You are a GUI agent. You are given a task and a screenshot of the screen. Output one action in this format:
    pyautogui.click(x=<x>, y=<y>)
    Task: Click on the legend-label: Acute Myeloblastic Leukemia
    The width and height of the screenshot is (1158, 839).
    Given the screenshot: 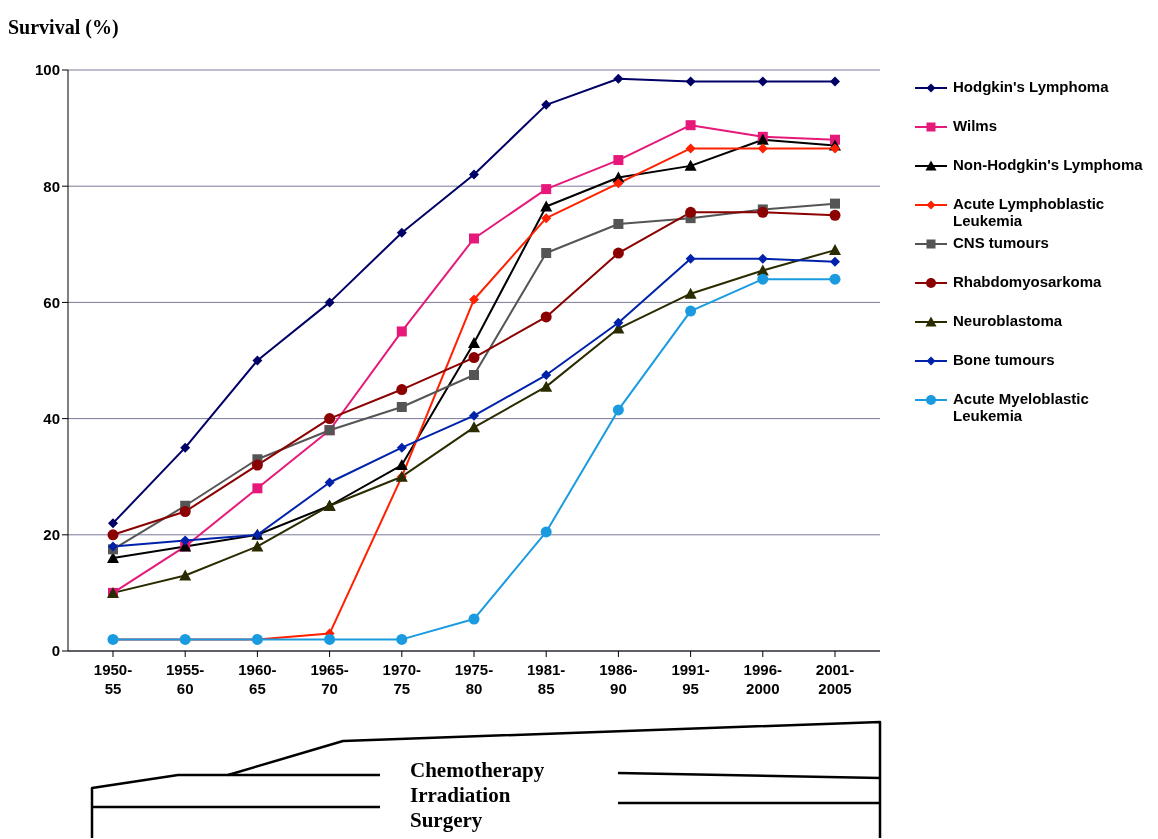 What is the action you would take?
    pyautogui.click(x=1021, y=407)
    